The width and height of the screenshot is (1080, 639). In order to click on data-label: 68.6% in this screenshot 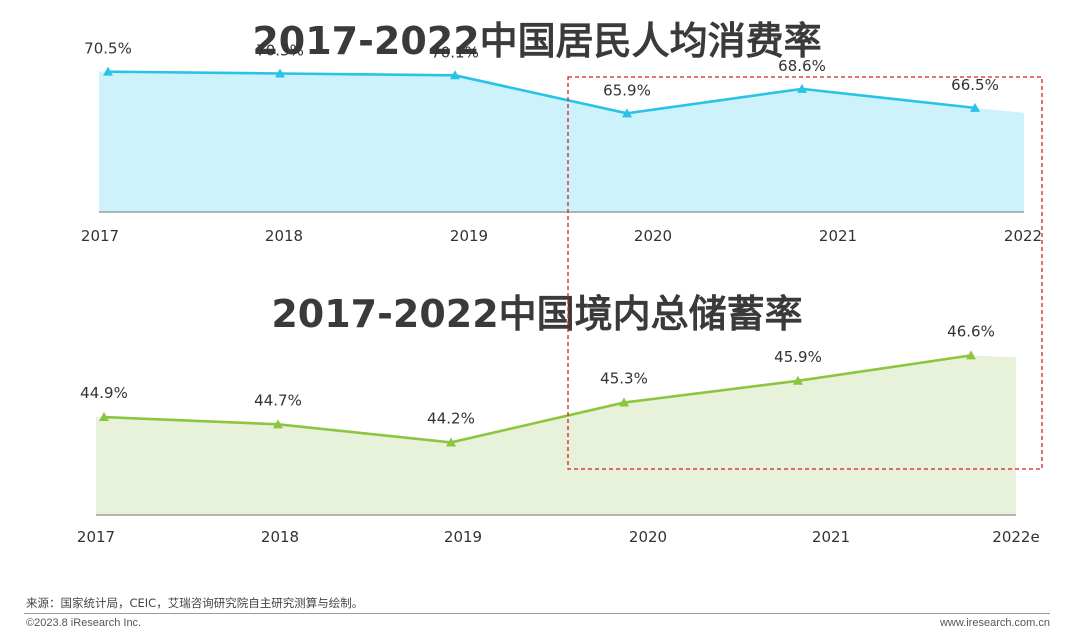, I will do `click(802, 66)`.